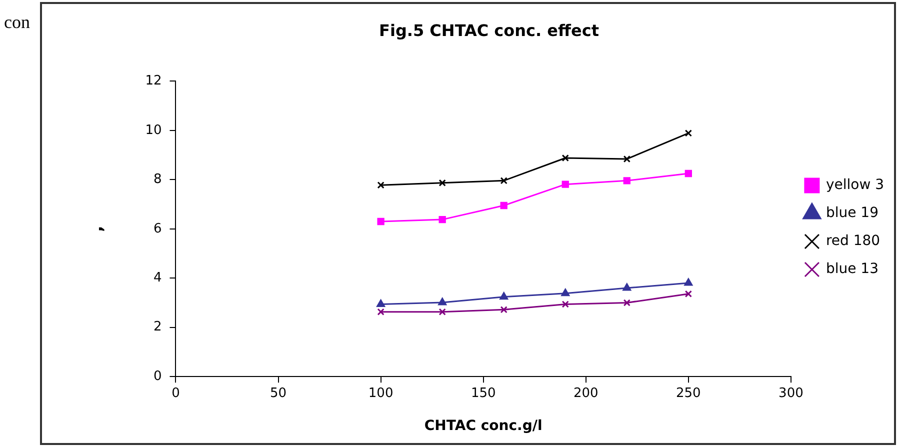 The width and height of the screenshot is (900, 447). I want to click on x-tick-label: 0, so click(176, 393).